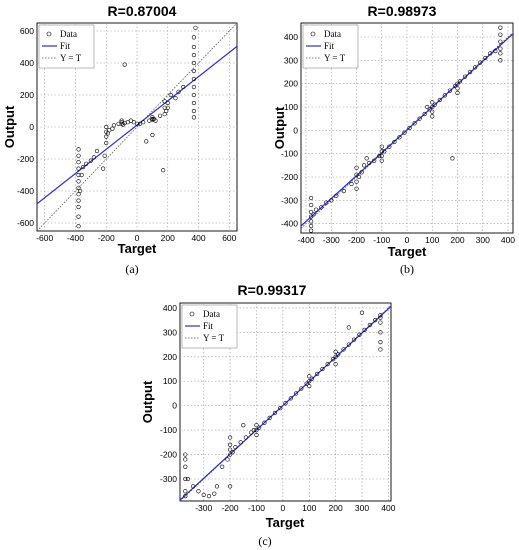  I want to click on chart-title: R=0.99317, so click(272, 290).